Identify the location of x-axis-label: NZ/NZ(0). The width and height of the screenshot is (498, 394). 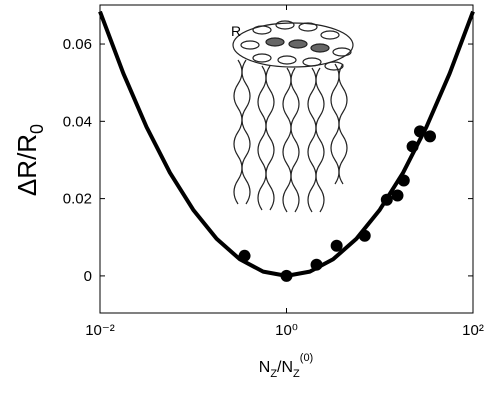
(286, 366).